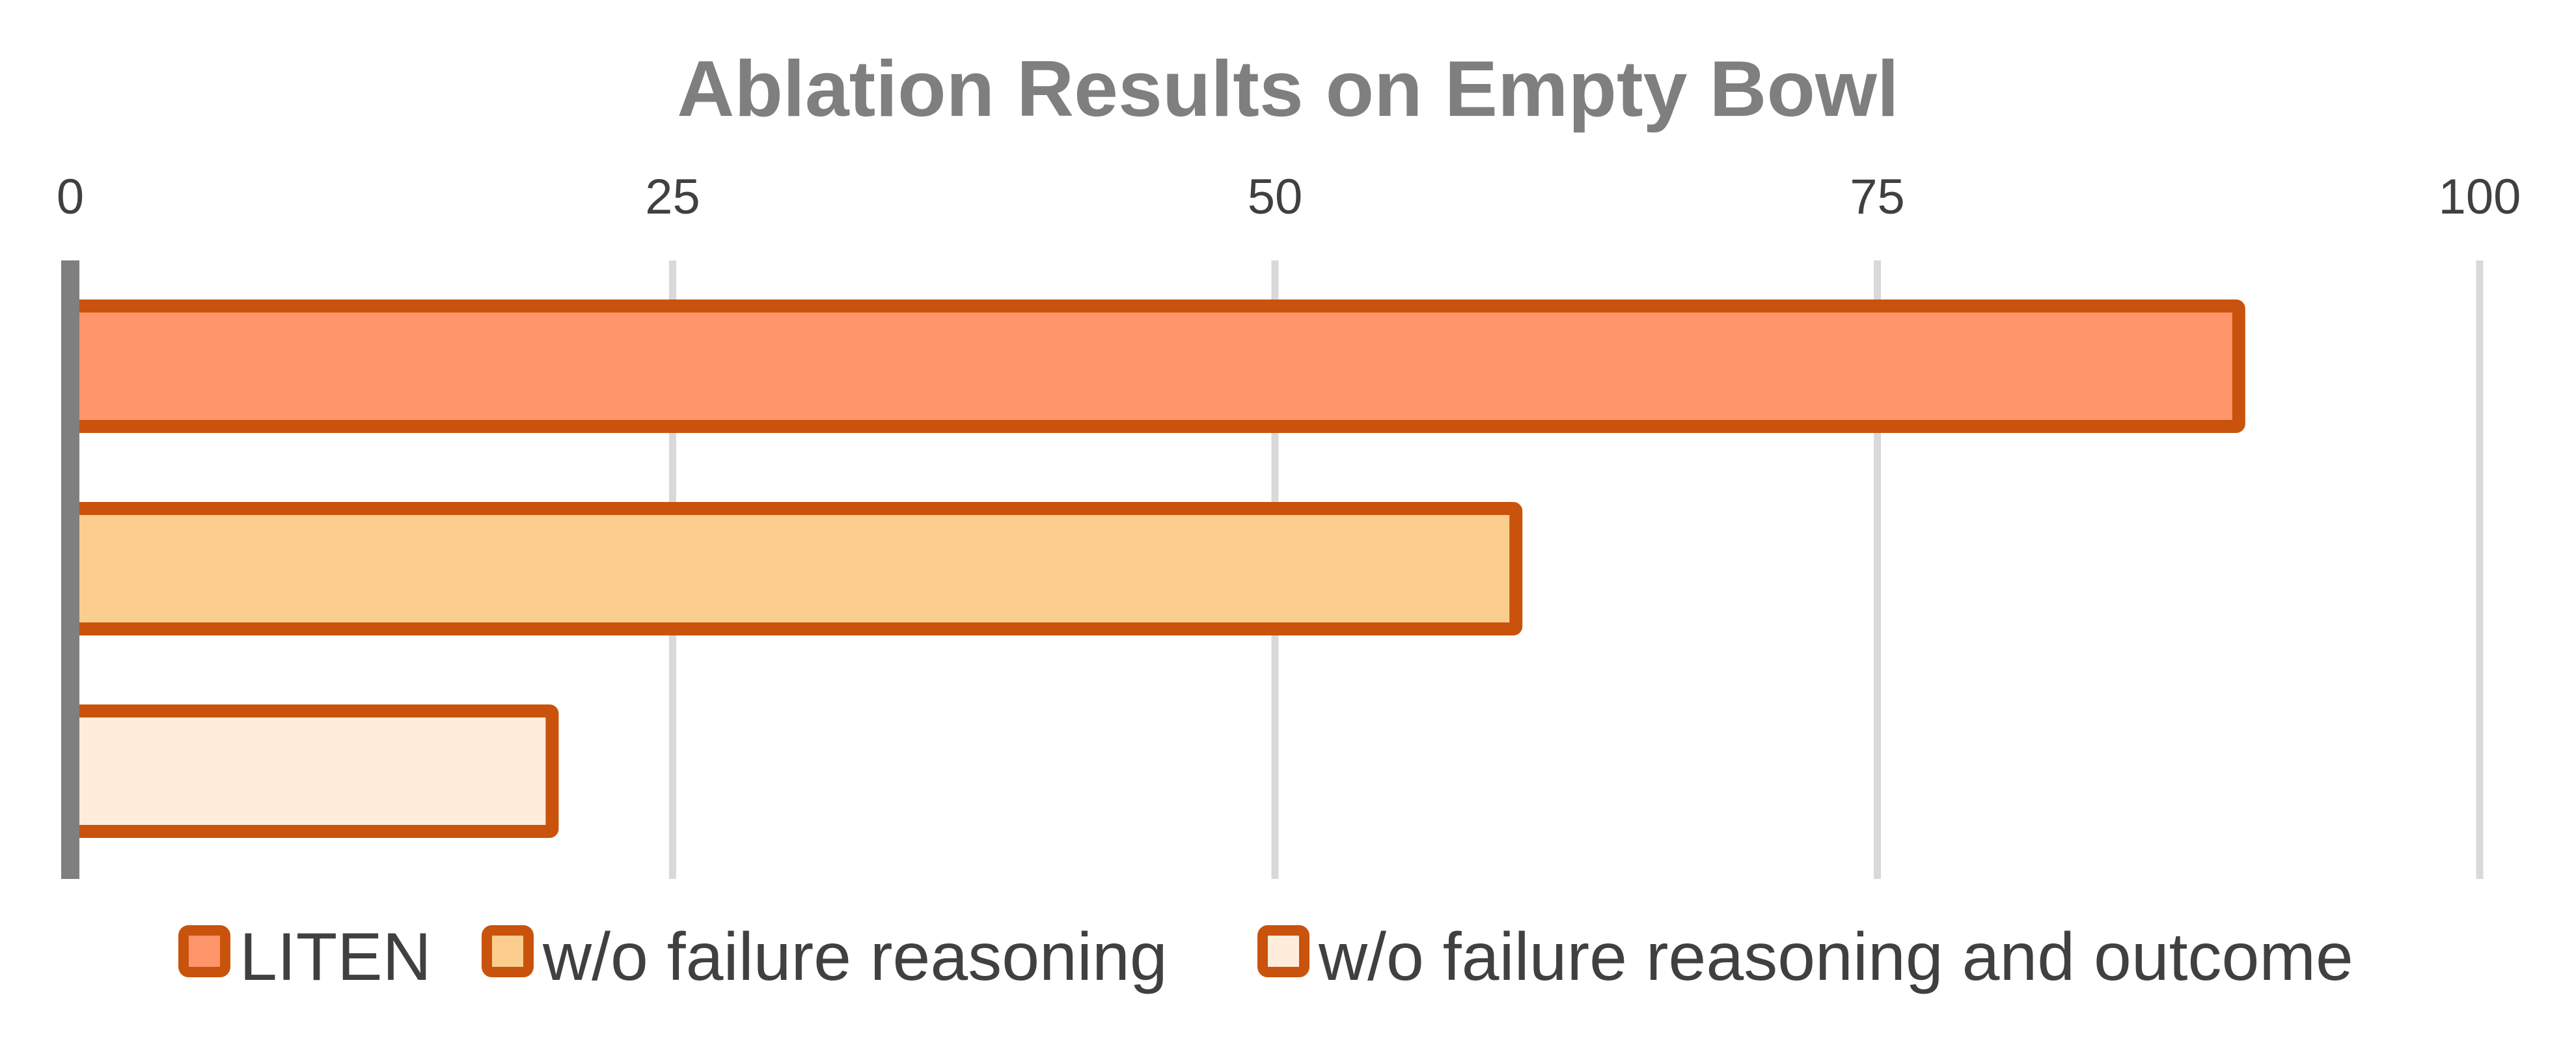 Image resolution: width=2576 pixels, height=1058 pixels. I want to click on y-axis, so click(70, 569).